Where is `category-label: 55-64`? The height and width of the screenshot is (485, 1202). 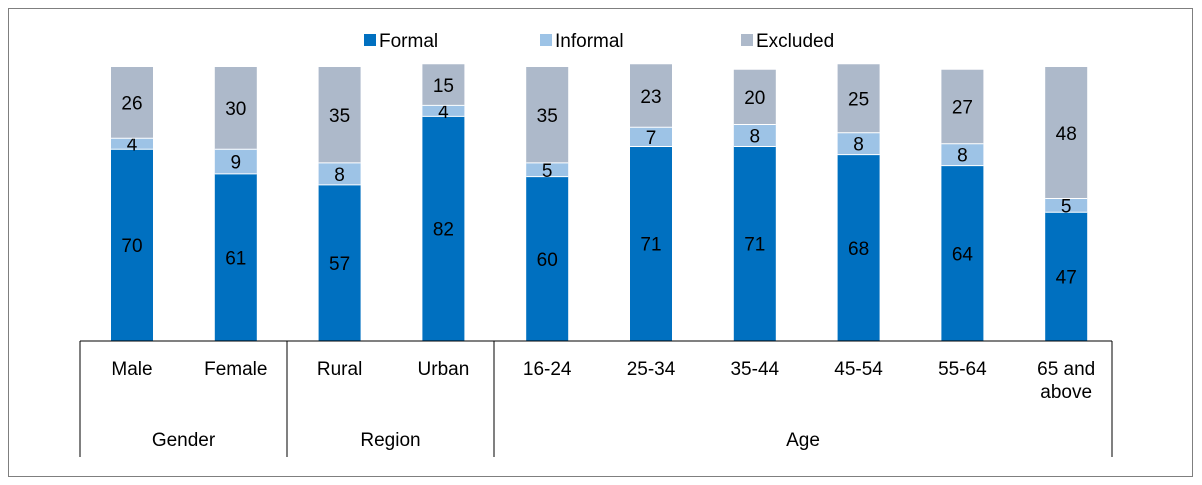
category-label: 55-64 is located at coordinates (962, 369).